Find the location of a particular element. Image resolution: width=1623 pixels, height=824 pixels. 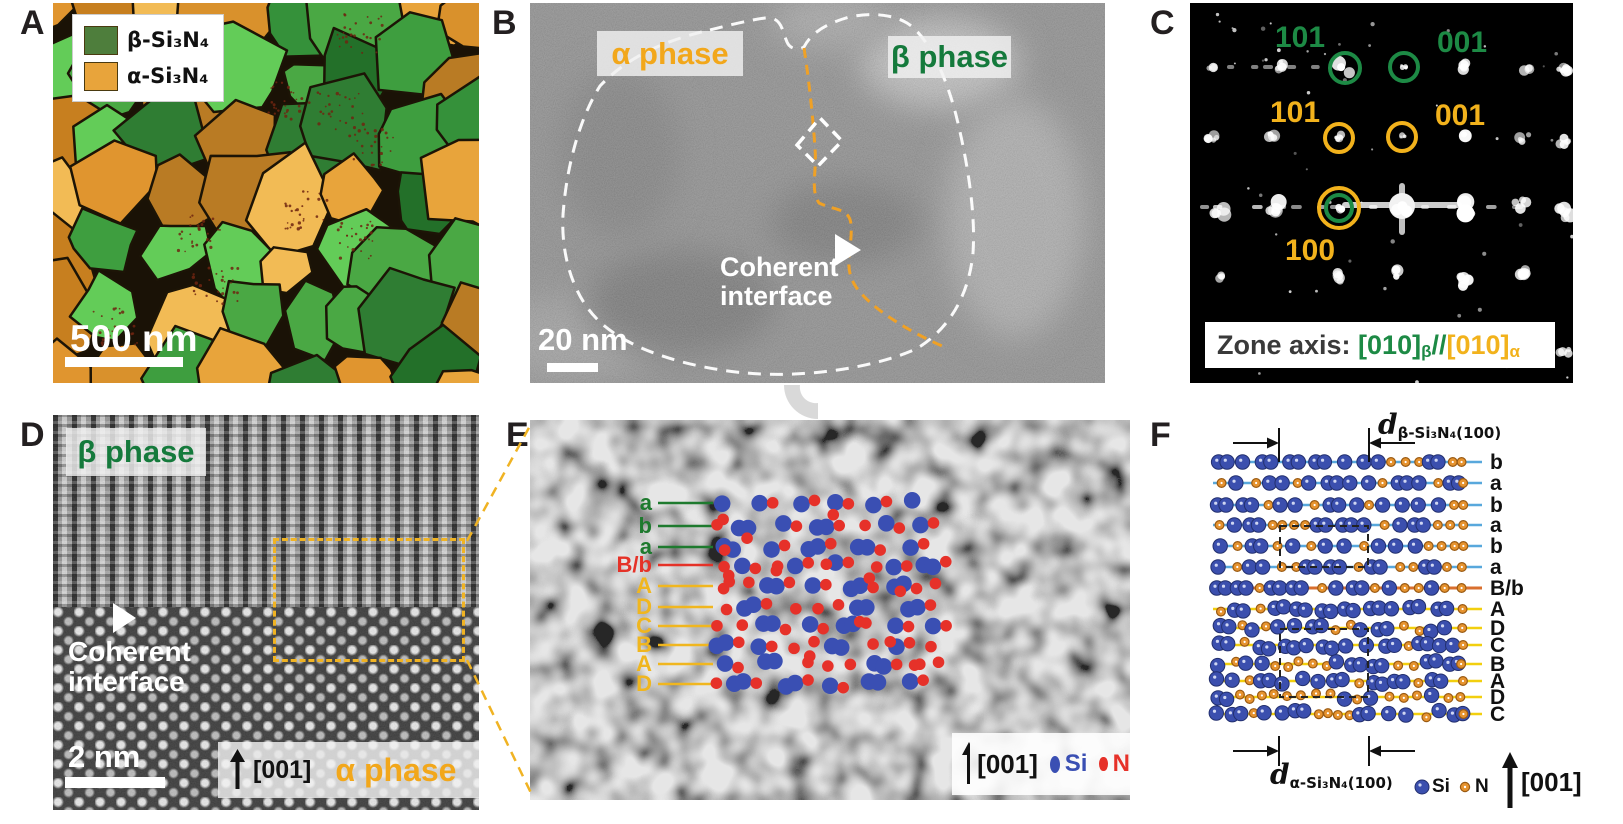

scale-bar-label: 20 nm is located at coordinates (583, 339).